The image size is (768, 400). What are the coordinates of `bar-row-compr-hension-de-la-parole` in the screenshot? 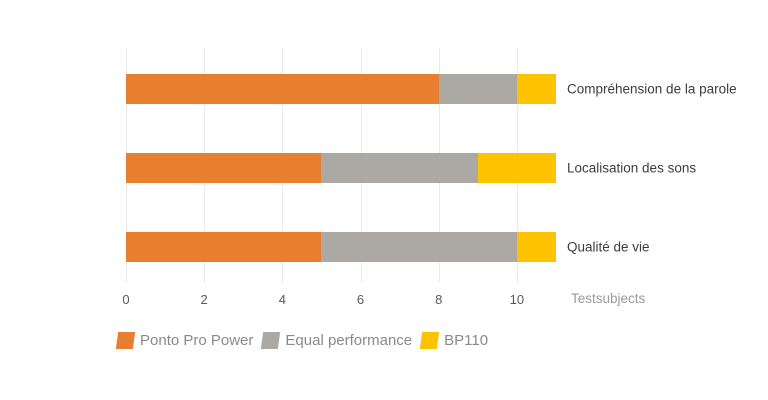 It's located at (341, 89).